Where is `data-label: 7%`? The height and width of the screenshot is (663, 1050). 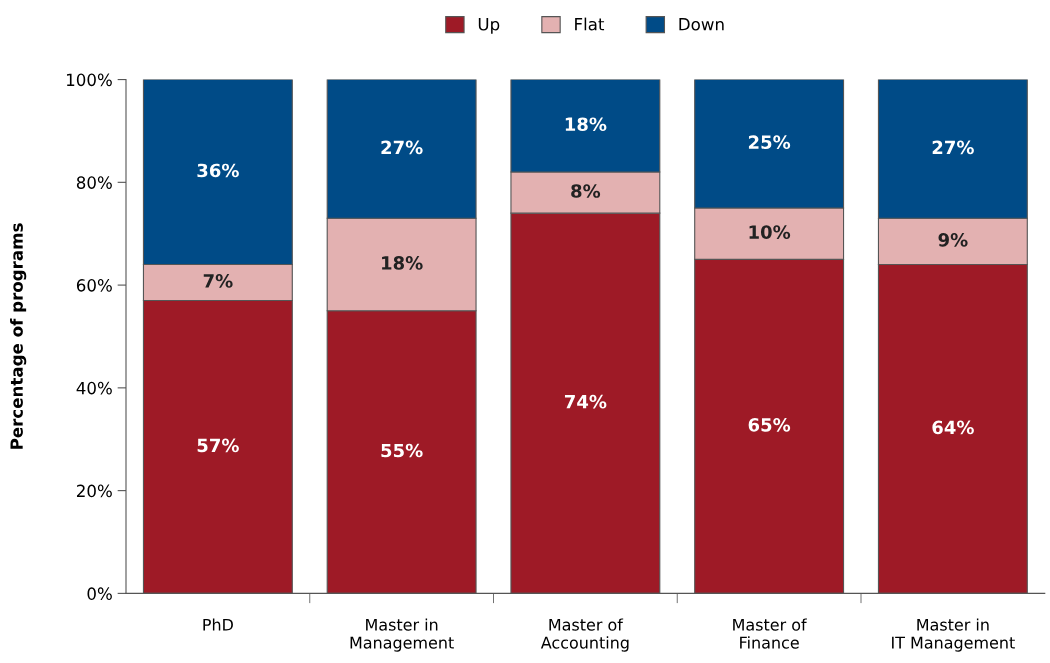 data-label: 7% is located at coordinates (218, 281).